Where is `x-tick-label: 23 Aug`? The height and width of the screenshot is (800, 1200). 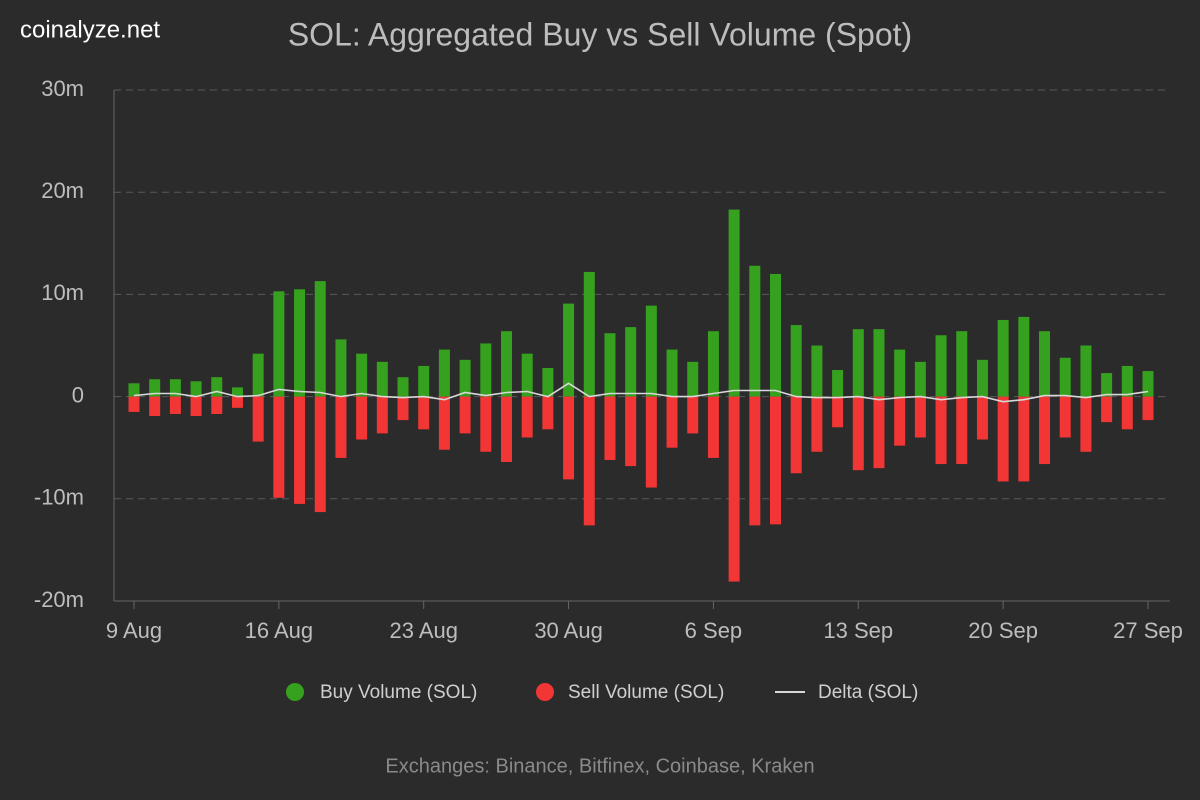 x-tick-label: 23 Aug is located at coordinates (423, 630).